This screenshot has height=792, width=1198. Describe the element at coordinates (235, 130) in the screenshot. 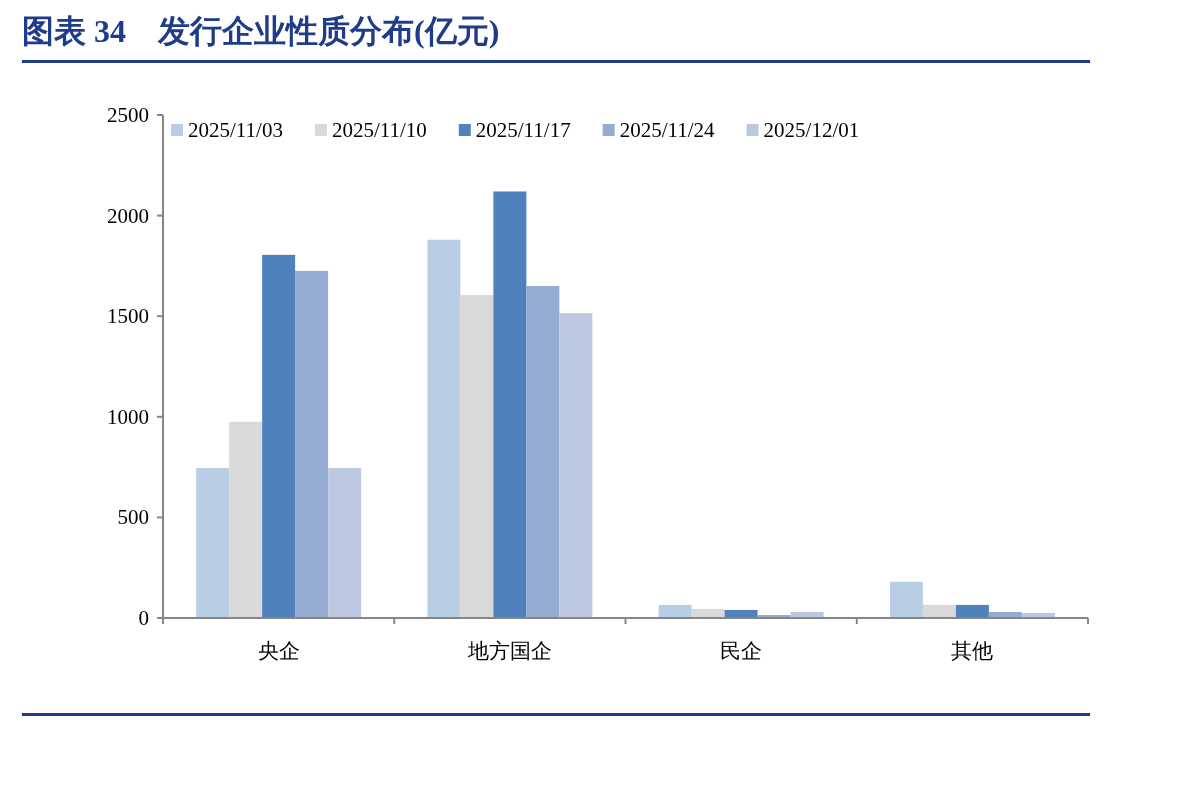

I see `legend-label: 2025/11/03` at that location.